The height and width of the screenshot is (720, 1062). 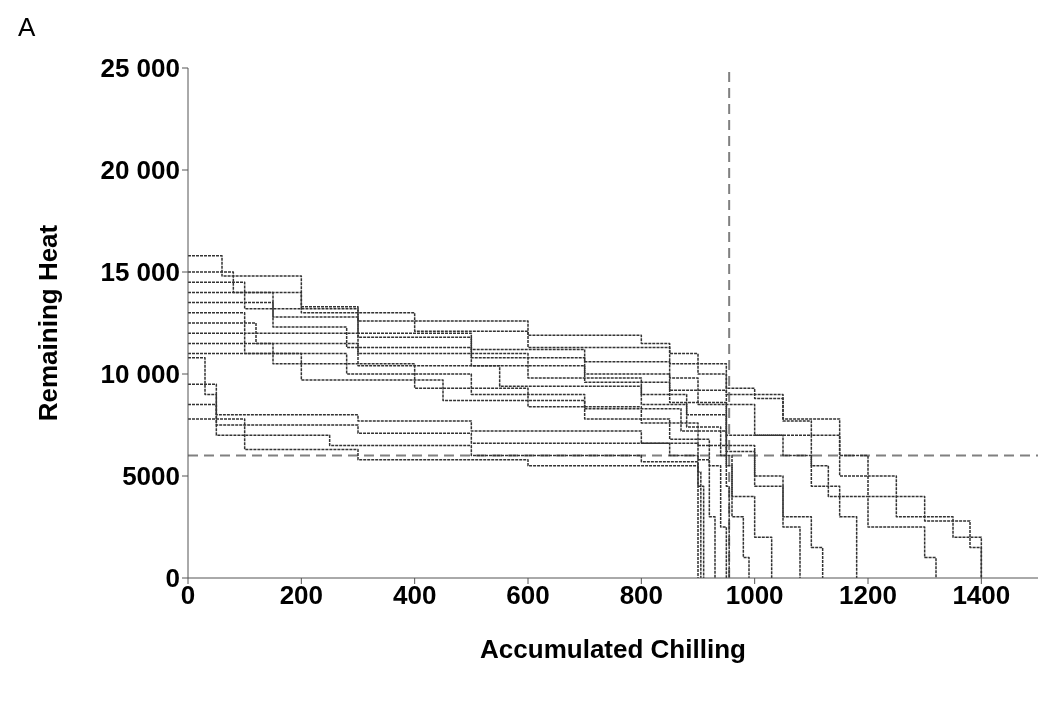 I want to click on x-tick-label: 600, so click(x=528, y=595).